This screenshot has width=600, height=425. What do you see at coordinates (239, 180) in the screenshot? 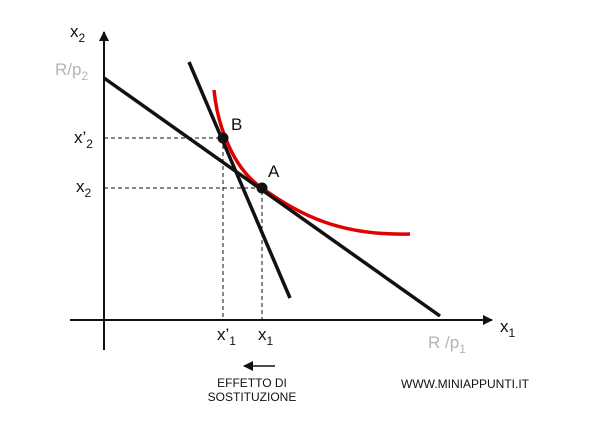
I see `new-budget-line` at bounding box center [239, 180].